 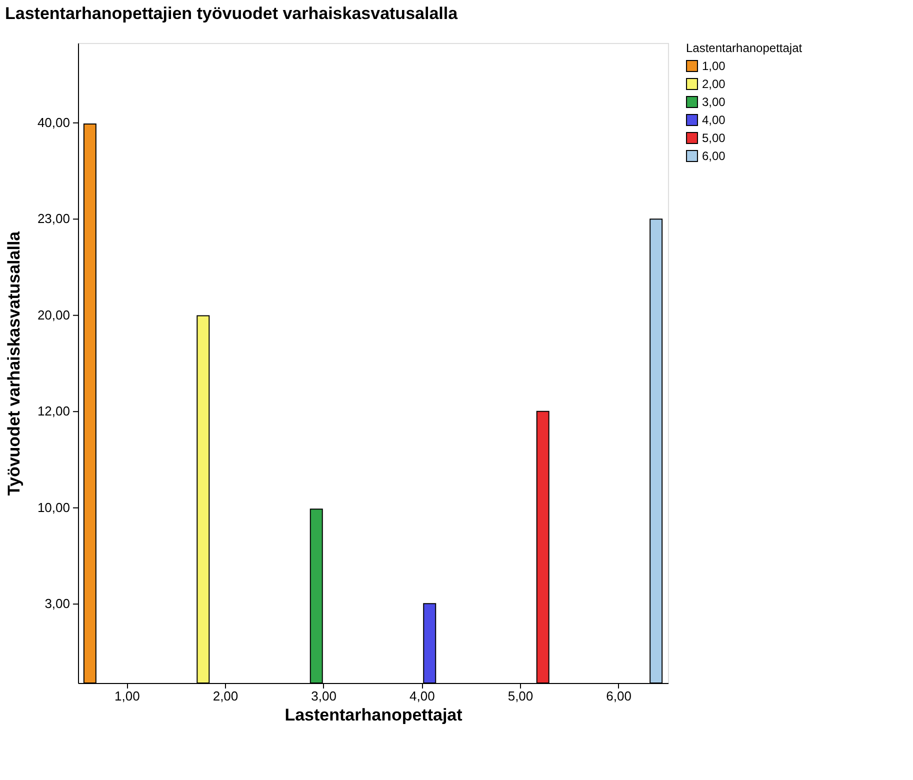 What do you see at coordinates (53, 411) in the screenshot?
I see `text: 12,00` at bounding box center [53, 411].